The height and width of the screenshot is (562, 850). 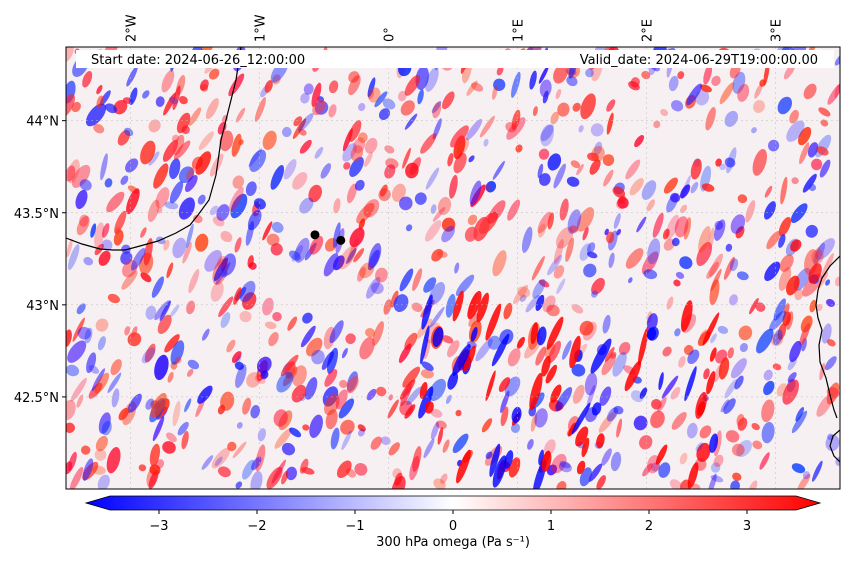 What do you see at coordinates (198, 60) in the screenshot?
I see `start-date-label: Start date: 2024-06-26_12:00:00` at bounding box center [198, 60].